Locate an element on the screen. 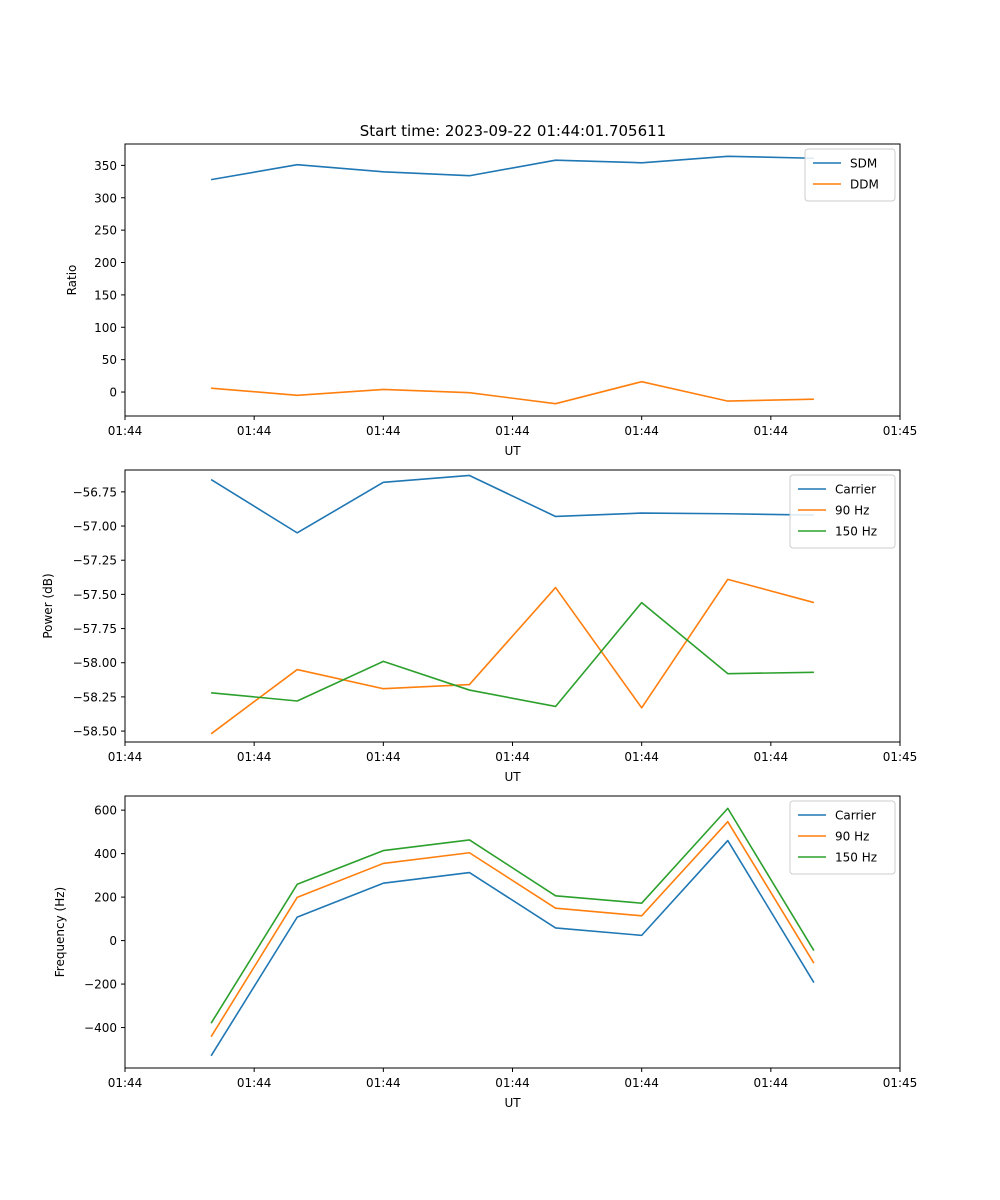  legend-label: DDM is located at coordinates (864, 185).